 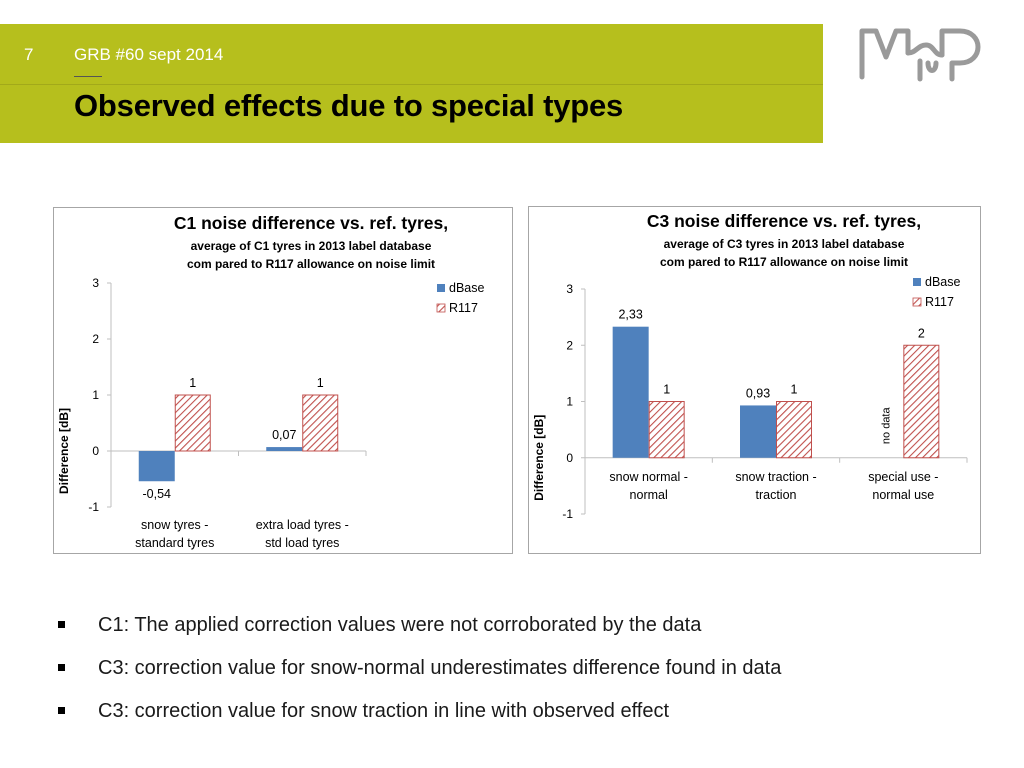 I want to click on c1-y-tick-label: 2, so click(x=95, y=339).